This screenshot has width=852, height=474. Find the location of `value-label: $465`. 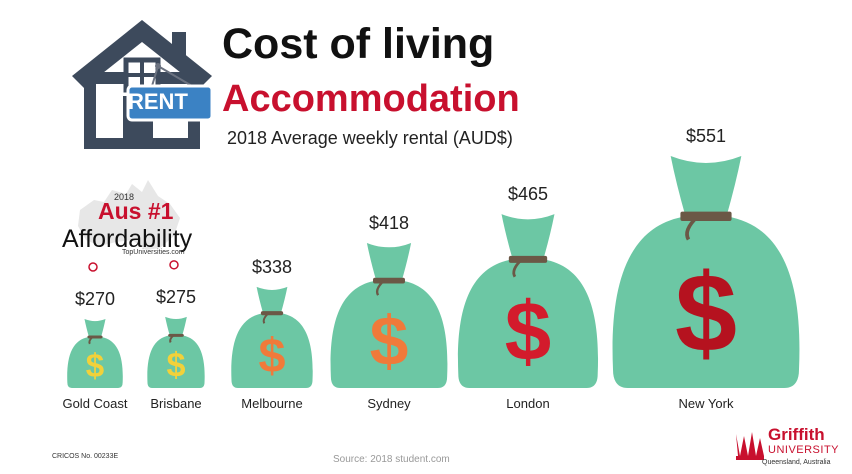

value-label: $465 is located at coordinates (528, 194).